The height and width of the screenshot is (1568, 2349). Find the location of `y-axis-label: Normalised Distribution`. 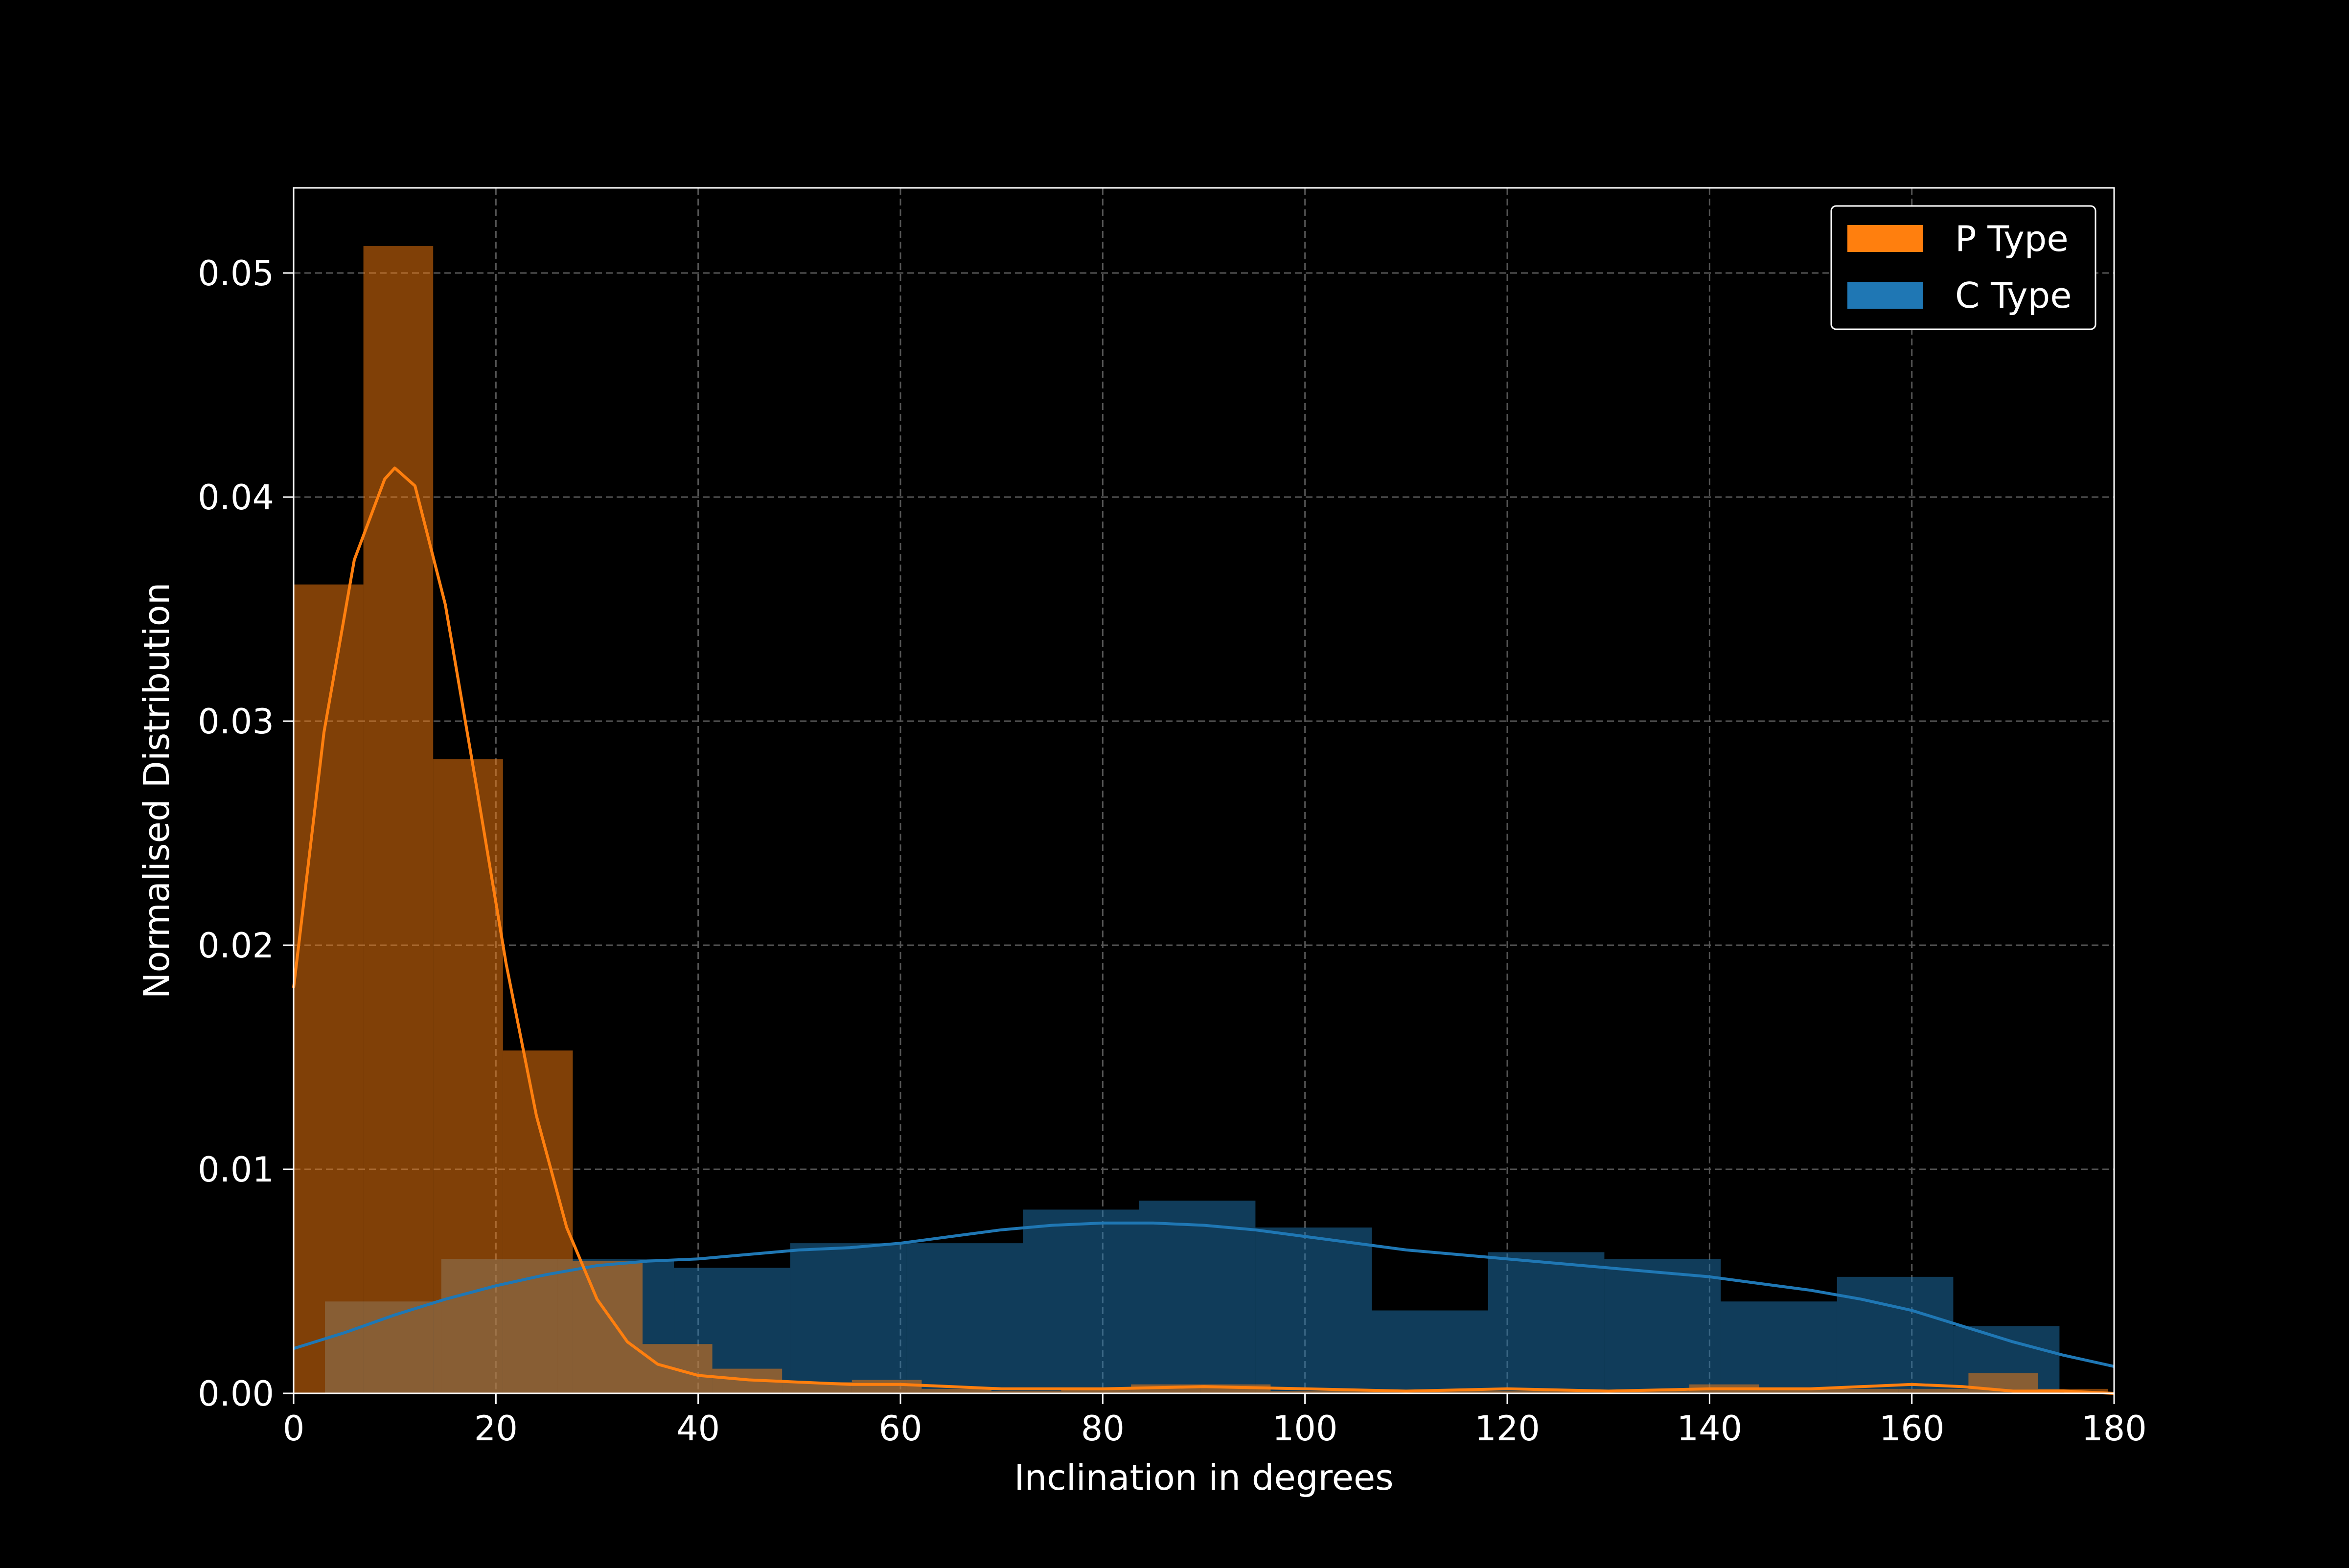

y-axis-label: Normalised Distribution is located at coordinates (157, 791).